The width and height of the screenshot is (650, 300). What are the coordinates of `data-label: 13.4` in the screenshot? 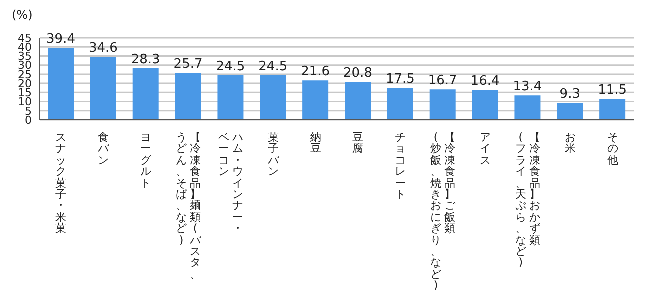 It's located at (527, 87).